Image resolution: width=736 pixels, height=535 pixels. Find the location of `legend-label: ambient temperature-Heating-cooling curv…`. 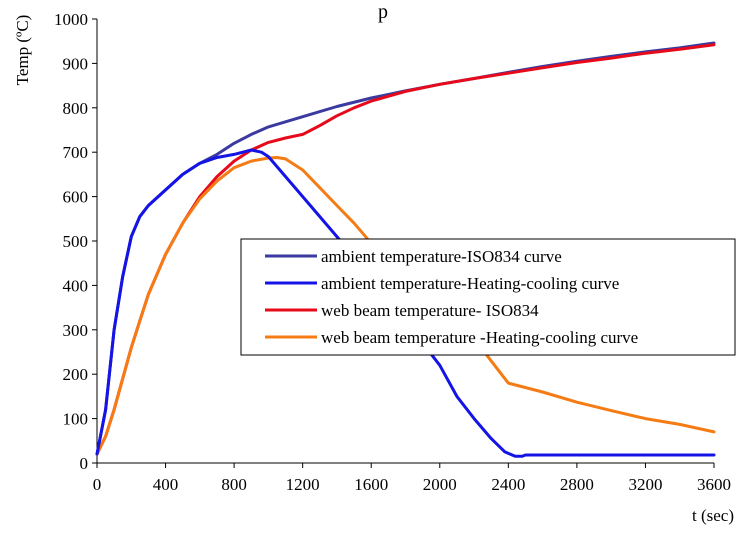

legend-label: ambient temperature-Heating-cooling curv… is located at coordinates (470, 283).